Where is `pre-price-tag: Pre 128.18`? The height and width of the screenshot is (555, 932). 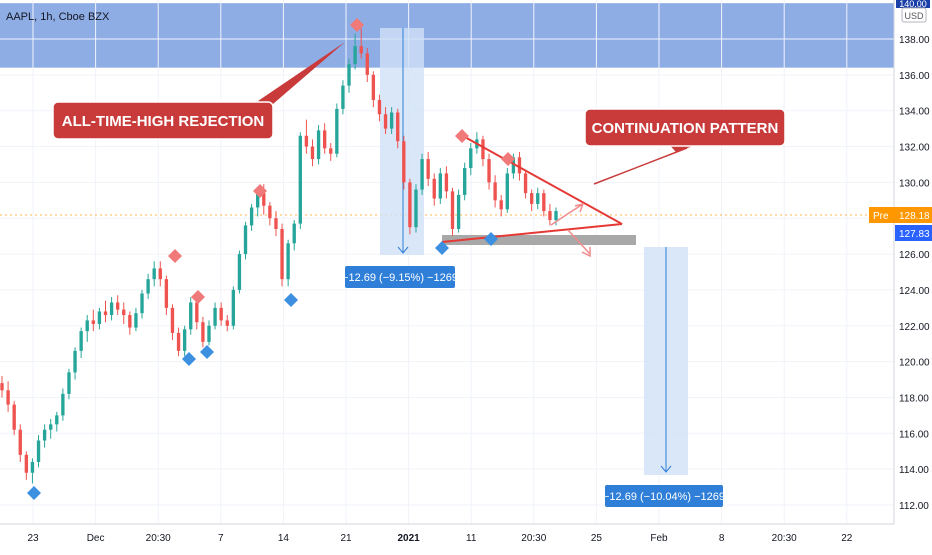
pre-price-tag: Pre 128.18 is located at coordinates (900, 215).